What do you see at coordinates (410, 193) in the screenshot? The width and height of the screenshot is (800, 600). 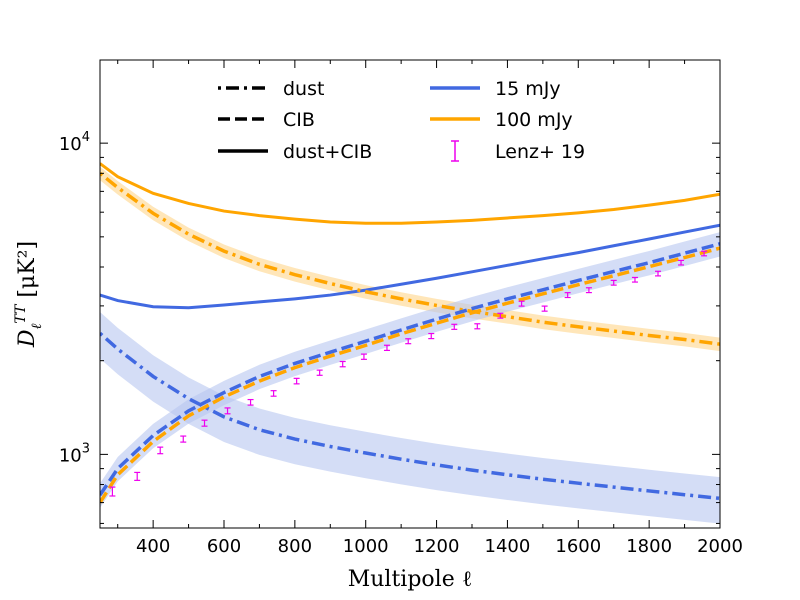 I see `series-line-dust-cib-100-mjy` at bounding box center [410, 193].